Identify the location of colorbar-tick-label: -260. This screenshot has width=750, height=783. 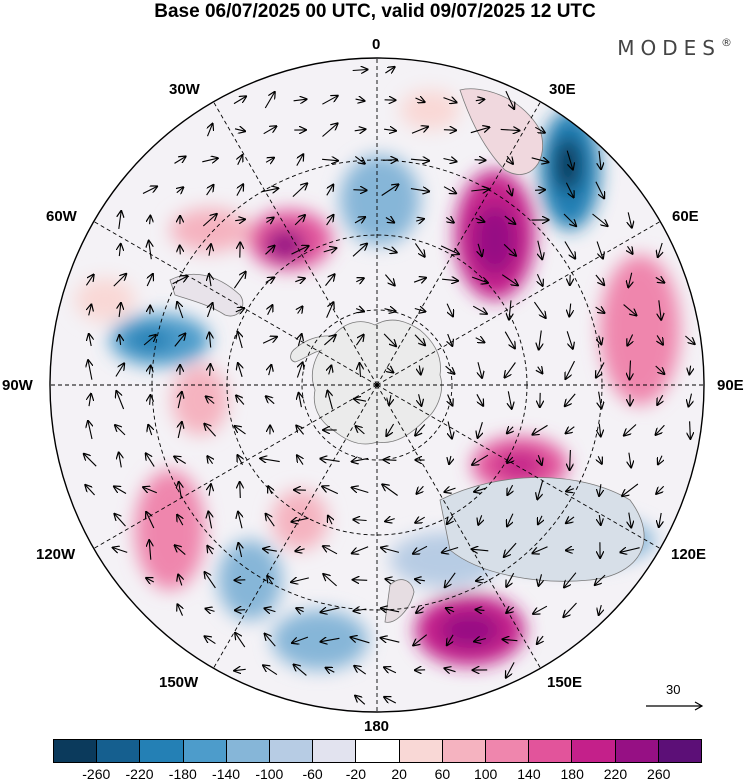
(96, 774).